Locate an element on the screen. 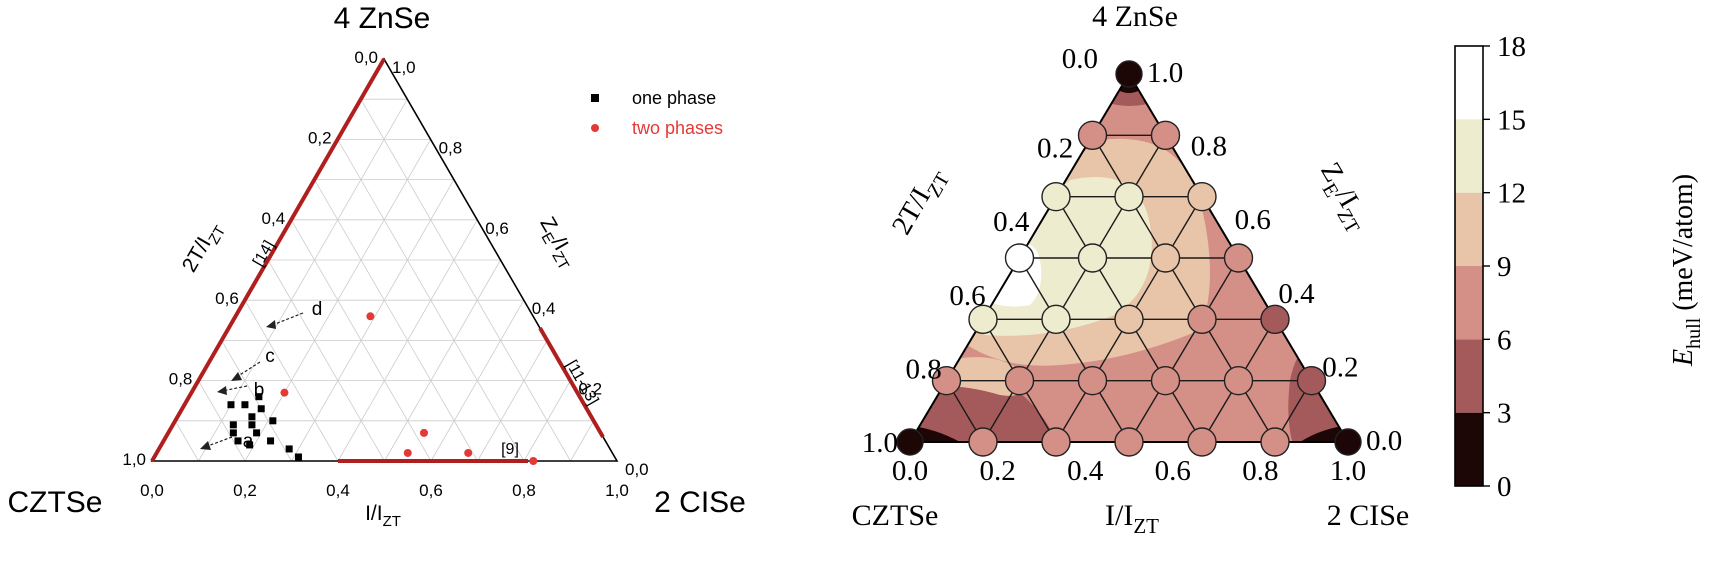  left-tick-right: 0,4 is located at coordinates (544, 308).